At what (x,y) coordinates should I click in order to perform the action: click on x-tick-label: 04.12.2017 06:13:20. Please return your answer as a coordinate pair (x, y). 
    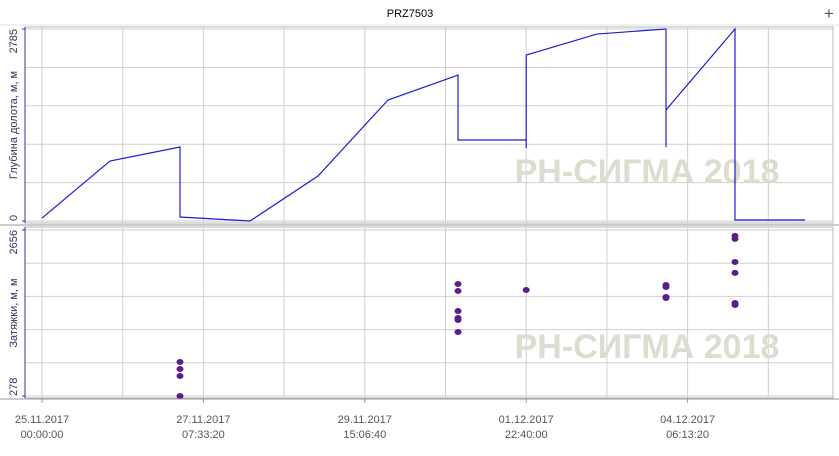
    Looking at the image, I should click on (688, 427).